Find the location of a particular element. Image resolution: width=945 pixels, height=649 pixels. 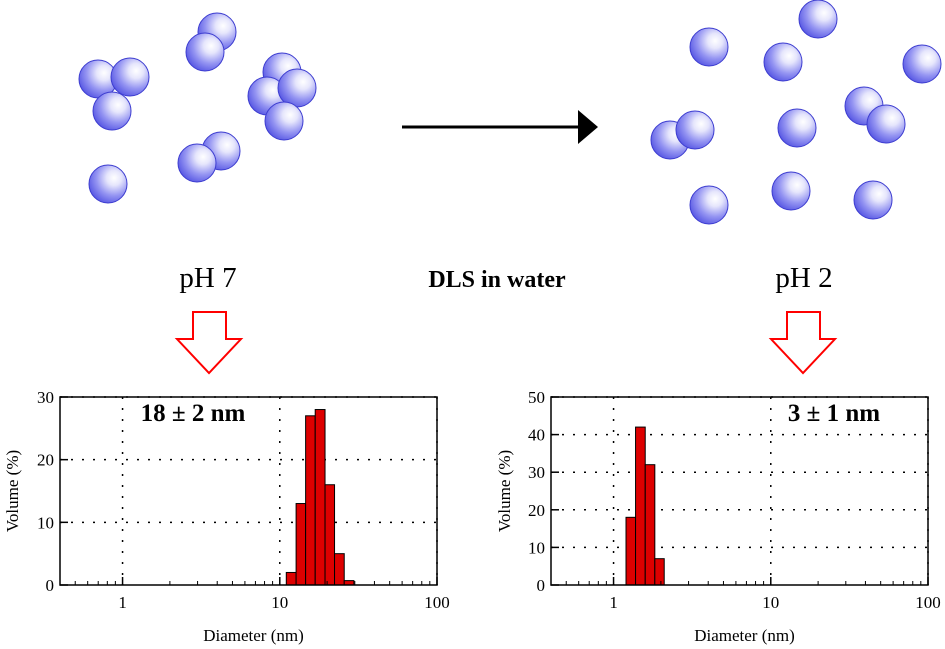

y-tick-label: 50 is located at coordinates (536, 397).